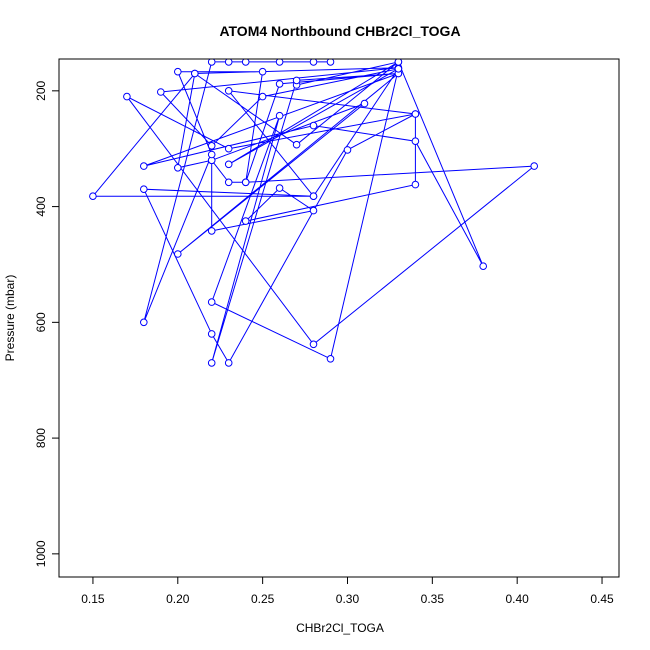 Image resolution: width=650 pixels, height=650 pixels. What do you see at coordinates (41, 438) in the screenshot?
I see `y-tick-label: 800` at bounding box center [41, 438].